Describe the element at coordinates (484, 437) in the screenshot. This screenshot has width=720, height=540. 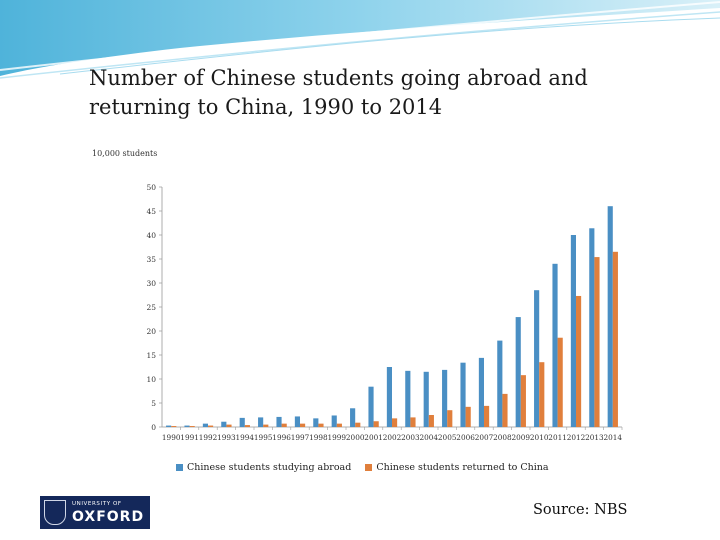
I see `x-tick-label: 2007` at that location.